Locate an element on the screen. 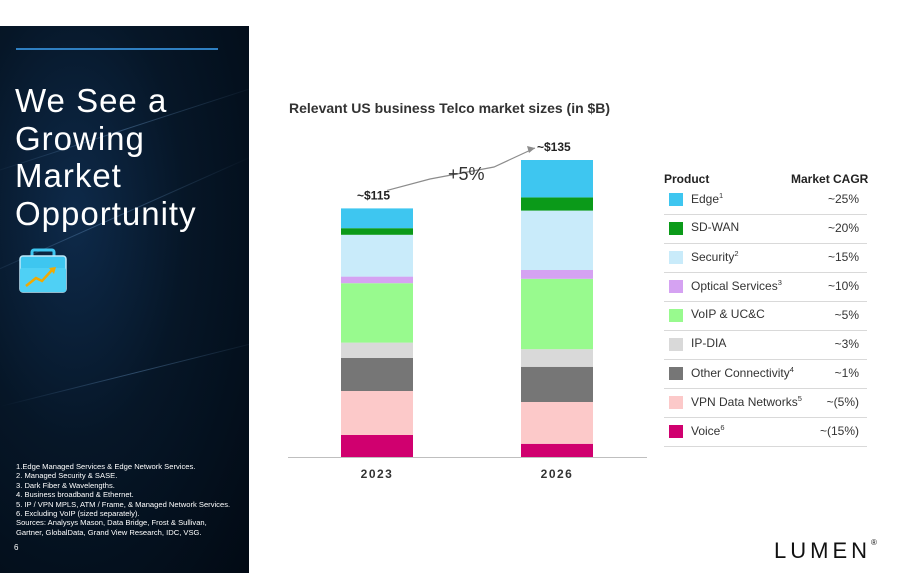 Image resolution: width=898 pixels, height=573 pixels. bar-segment-sd-wan-2026 is located at coordinates (557, 204).